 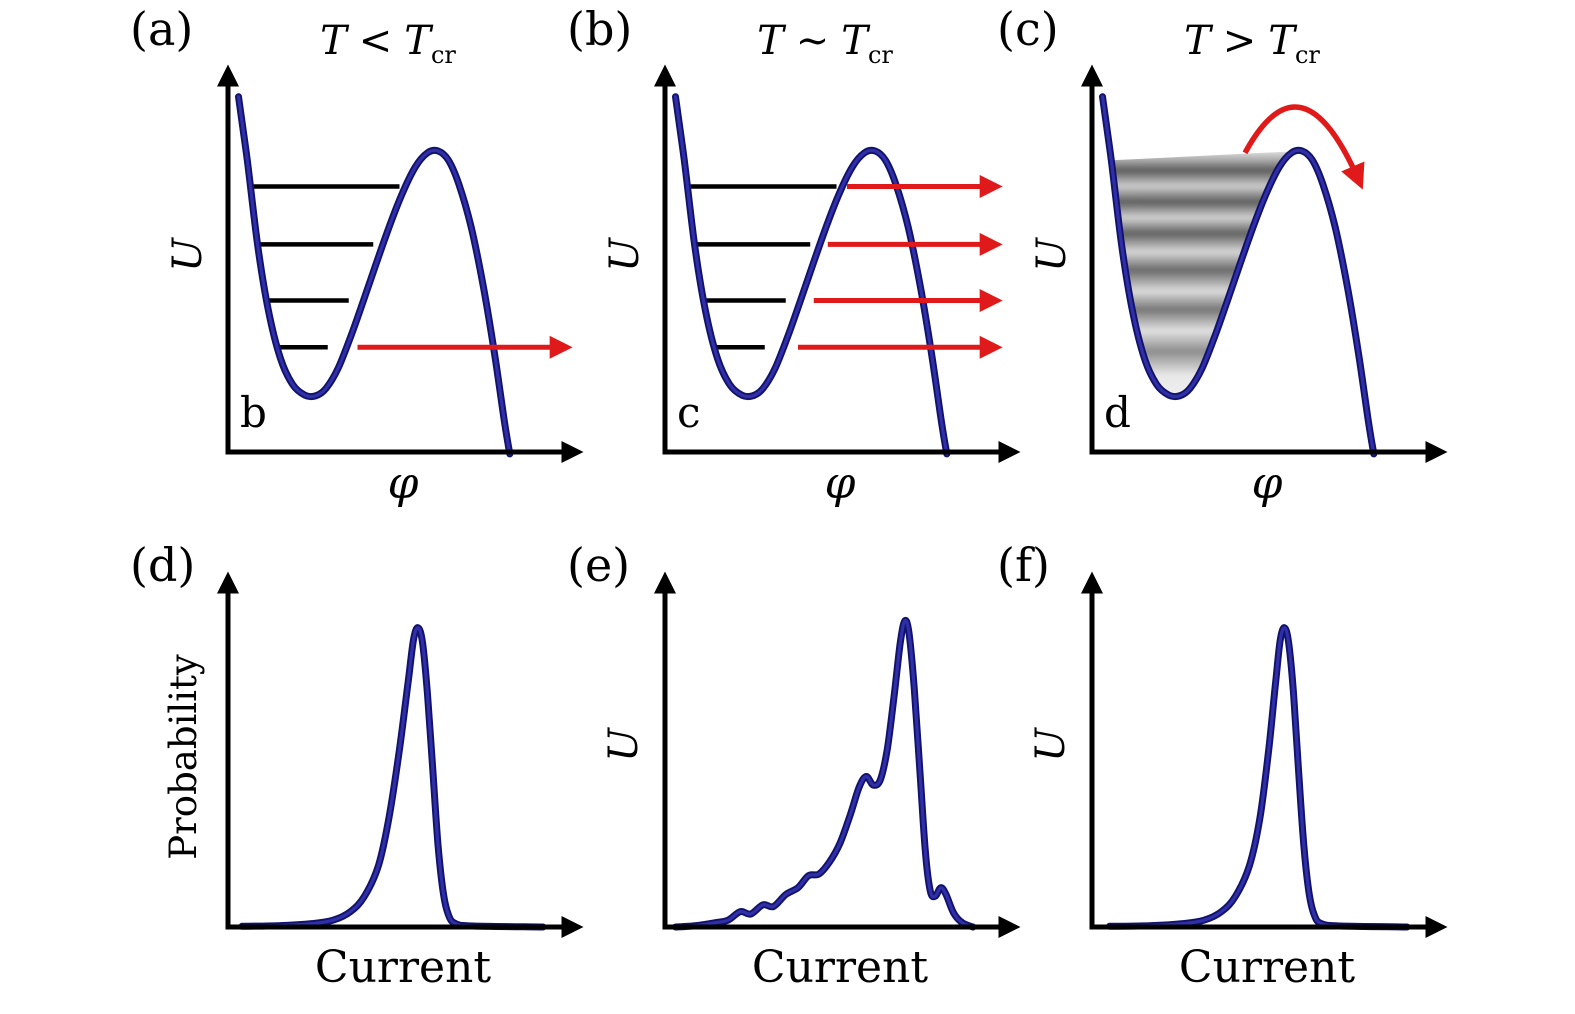 What do you see at coordinates (375, 41) in the screenshot?
I see `title-operator: <` at bounding box center [375, 41].